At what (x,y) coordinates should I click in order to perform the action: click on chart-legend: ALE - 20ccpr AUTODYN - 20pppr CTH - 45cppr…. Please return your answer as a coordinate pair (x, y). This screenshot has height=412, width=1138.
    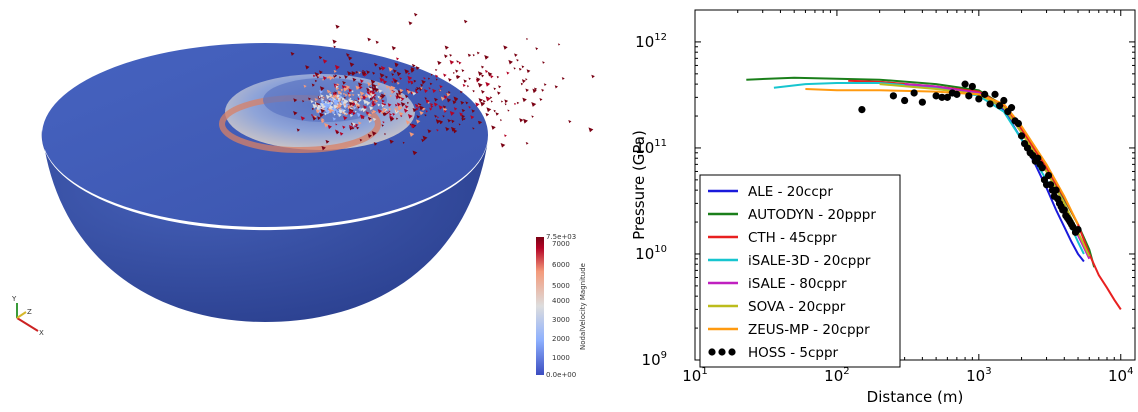
    Looking at the image, I should click on (800, 271).